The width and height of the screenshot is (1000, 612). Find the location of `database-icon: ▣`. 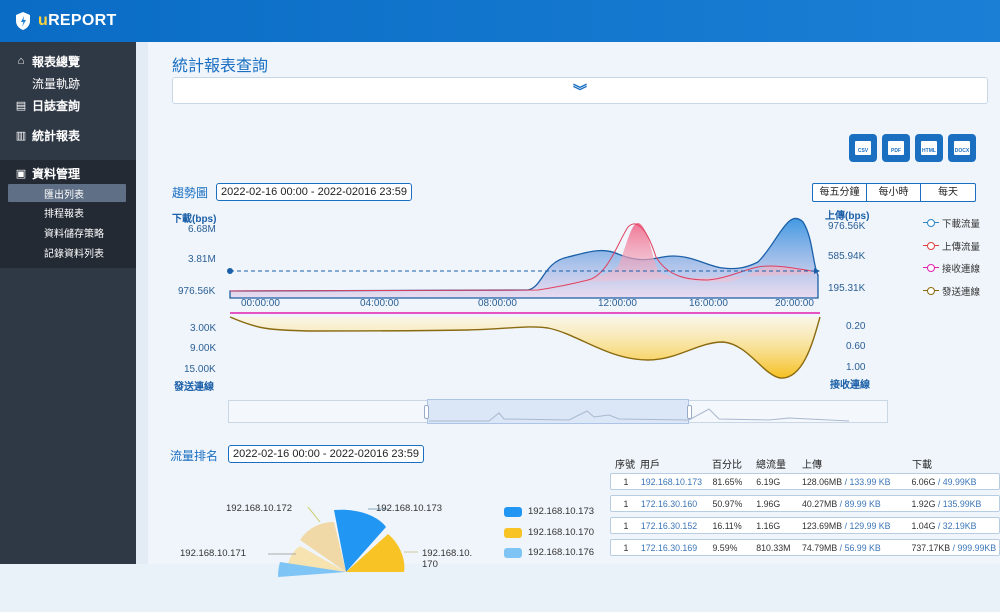

database-icon: ▣ is located at coordinates (21, 173).